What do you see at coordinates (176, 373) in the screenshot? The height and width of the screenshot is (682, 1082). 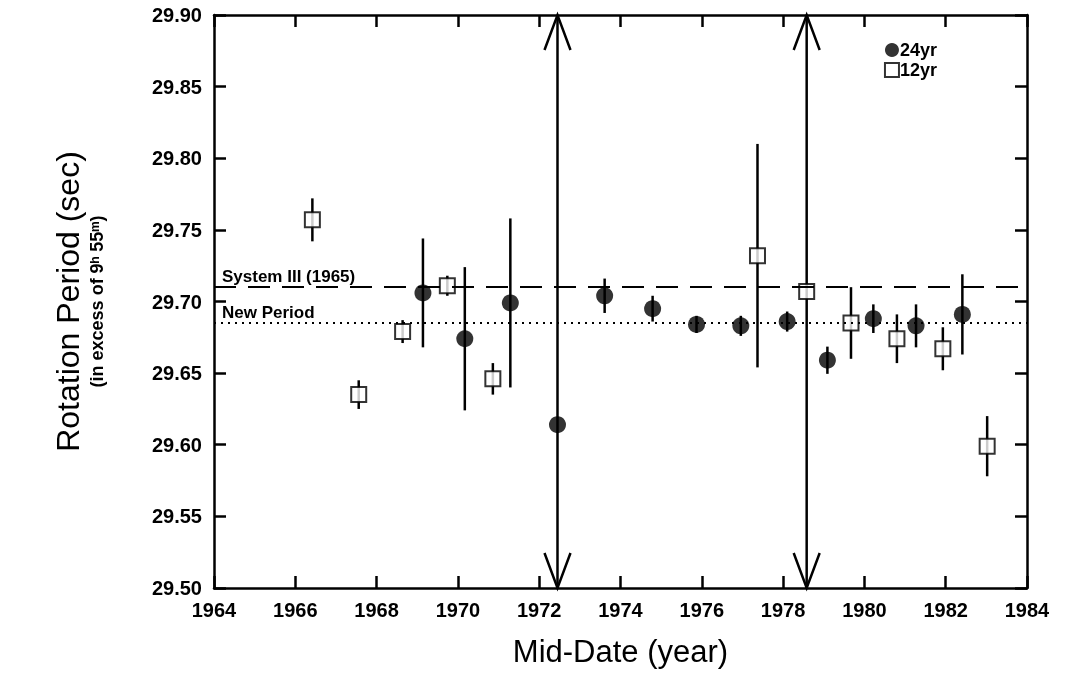 I see `y-tick-label: 29.65` at bounding box center [176, 373].